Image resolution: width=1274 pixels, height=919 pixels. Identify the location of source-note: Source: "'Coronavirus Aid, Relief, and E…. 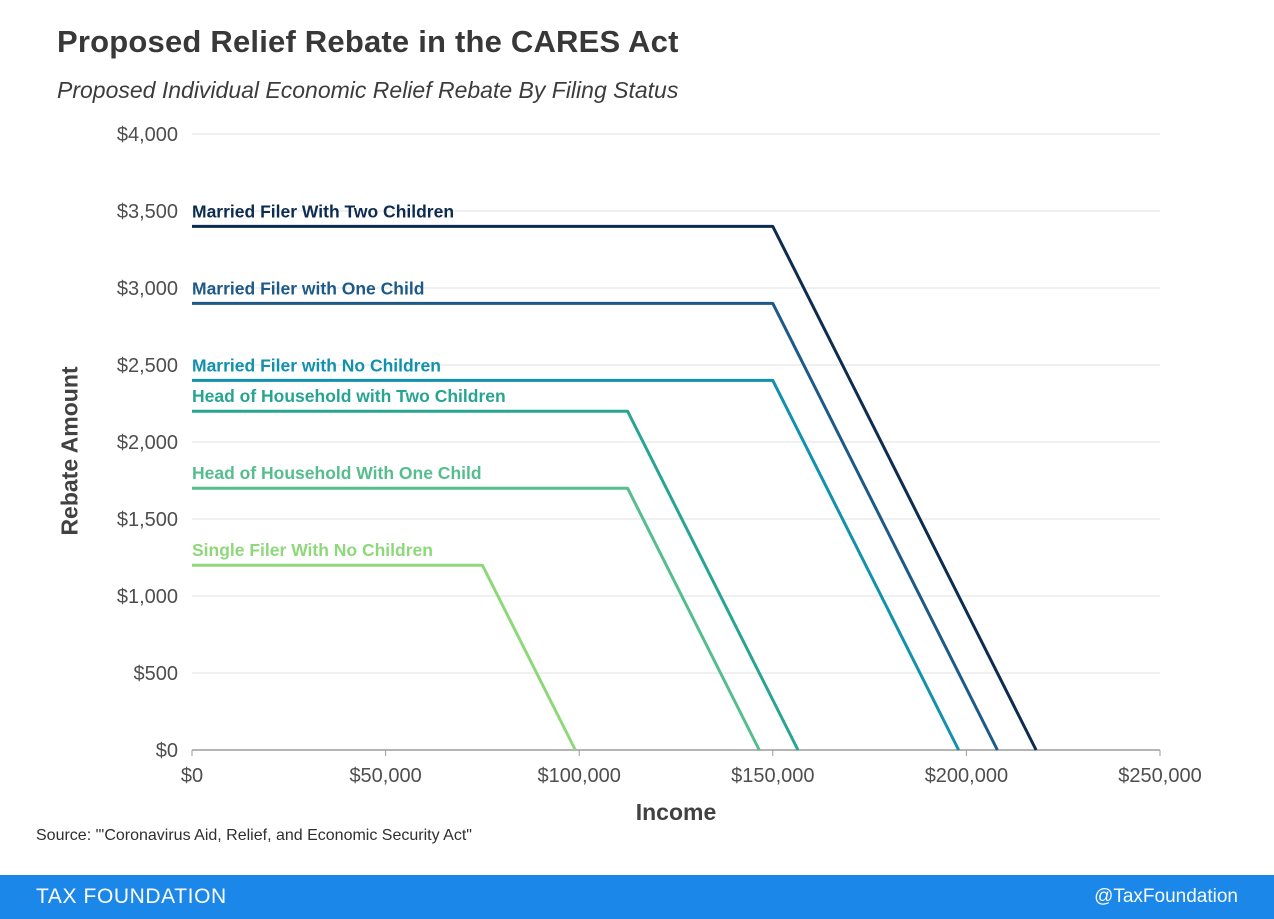
(254, 835).